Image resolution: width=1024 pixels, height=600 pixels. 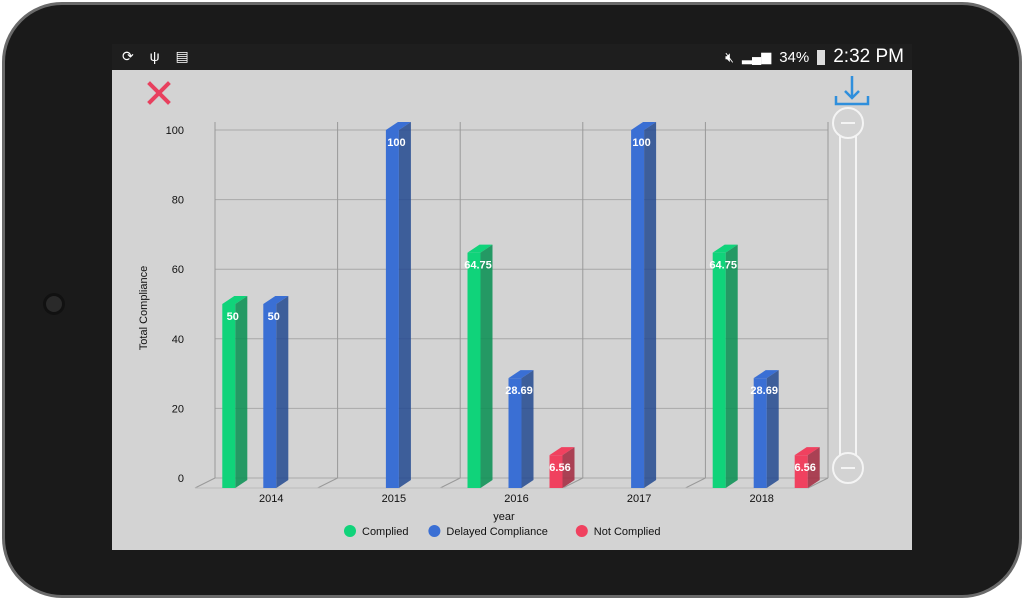 I want to click on y-tick-label: 60, so click(x=178, y=270).